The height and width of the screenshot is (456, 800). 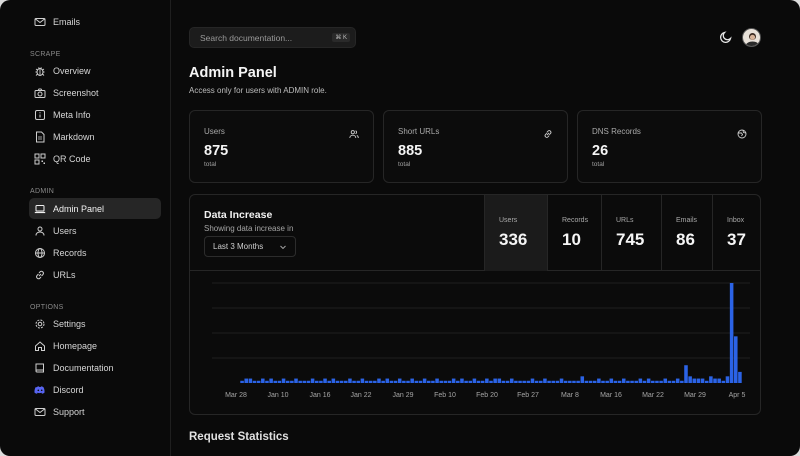 What do you see at coordinates (410, 151) in the screenshot?
I see `card-value: 885` at bounding box center [410, 151].